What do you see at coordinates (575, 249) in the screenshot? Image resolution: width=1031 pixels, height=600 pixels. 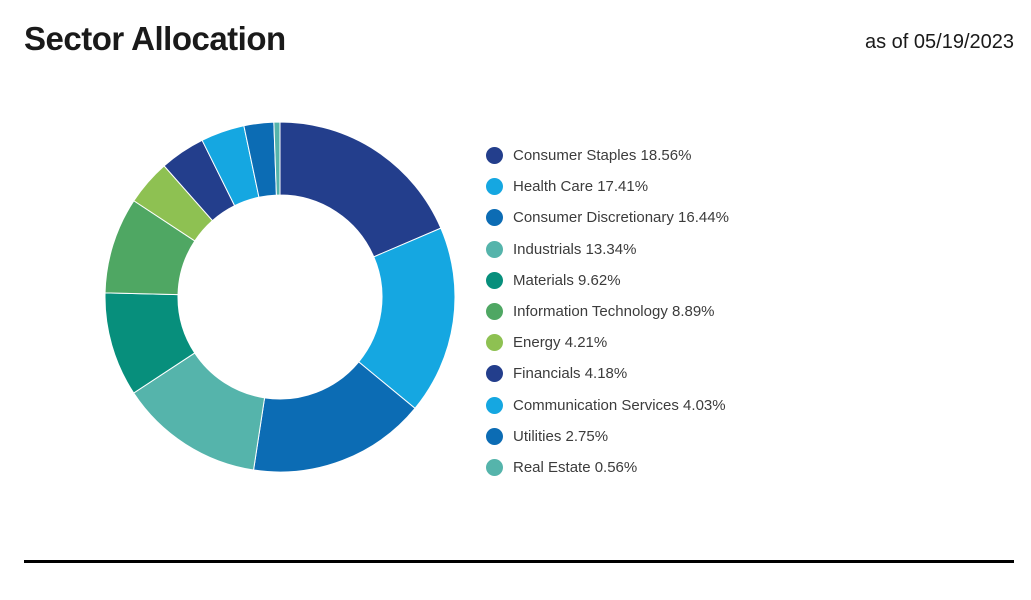 I see `legend-label: Industrials 13.34%` at bounding box center [575, 249].